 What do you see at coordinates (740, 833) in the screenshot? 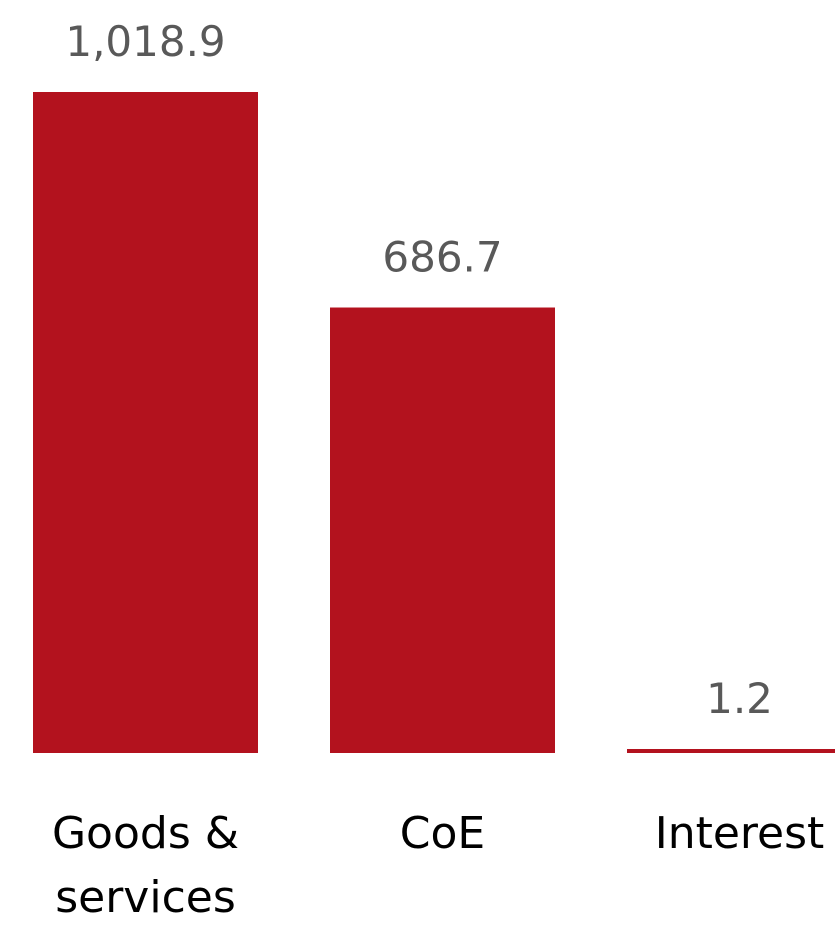
I see `category-label-3: Interest` at bounding box center [740, 833].